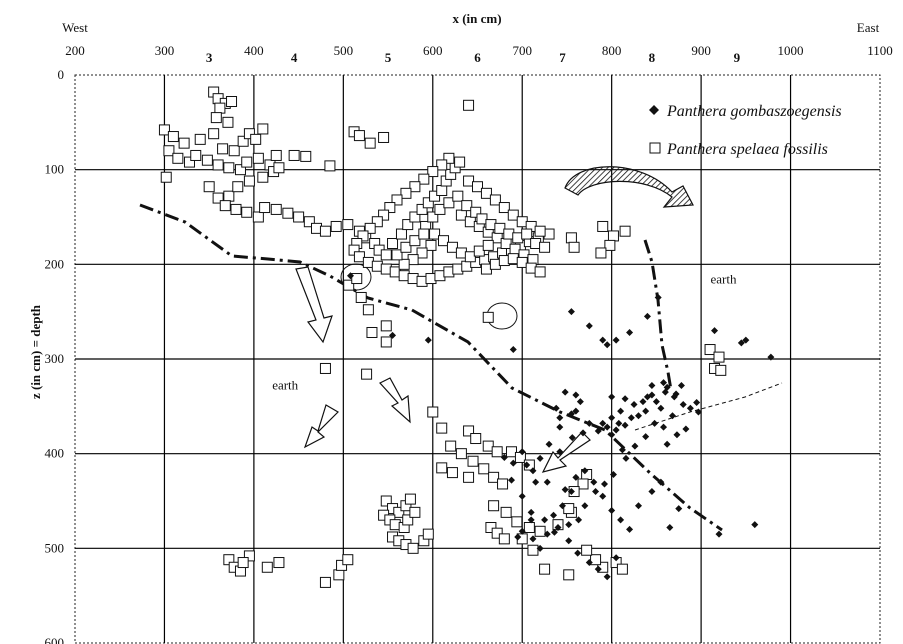 This screenshot has height=644, width=903. Describe the element at coordinates (612, 50) in the screenshot. I see `x-tick-label: 800` at that location.